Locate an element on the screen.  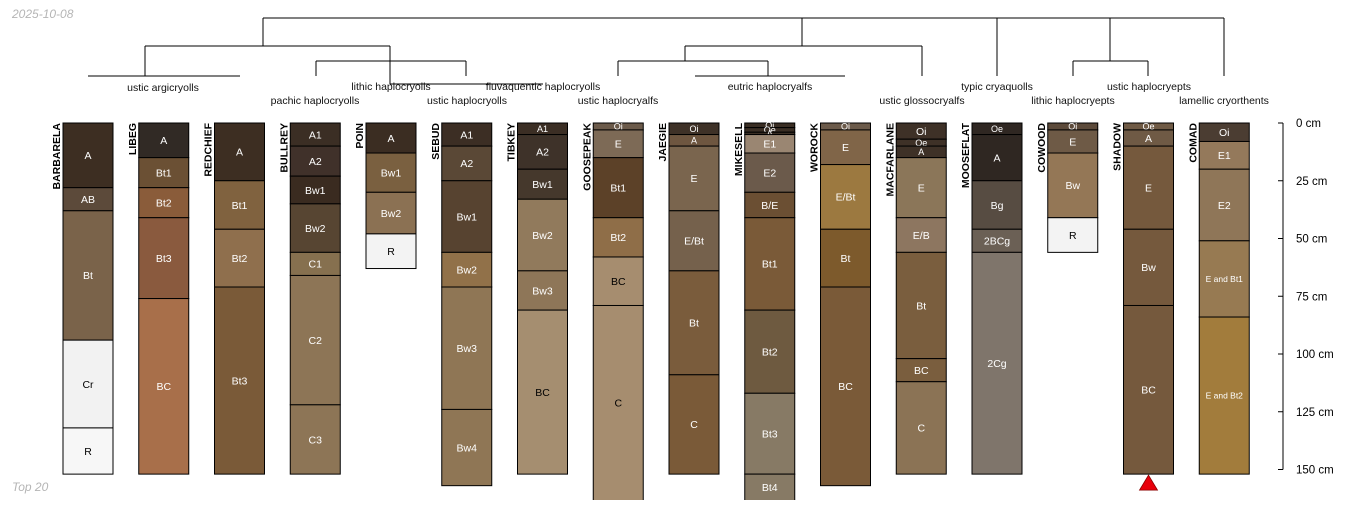
horizon-label: Bt2 is located at coordinates (618, 238).